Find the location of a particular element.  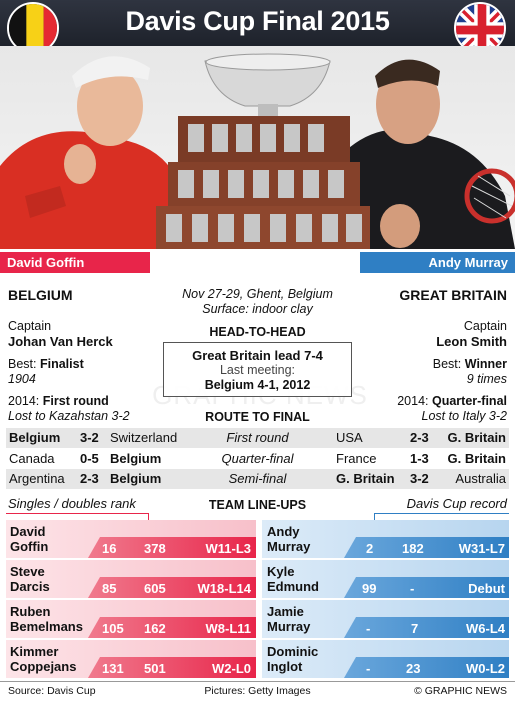

route-right-score: 1-3 is located at coordinates (419, 458).